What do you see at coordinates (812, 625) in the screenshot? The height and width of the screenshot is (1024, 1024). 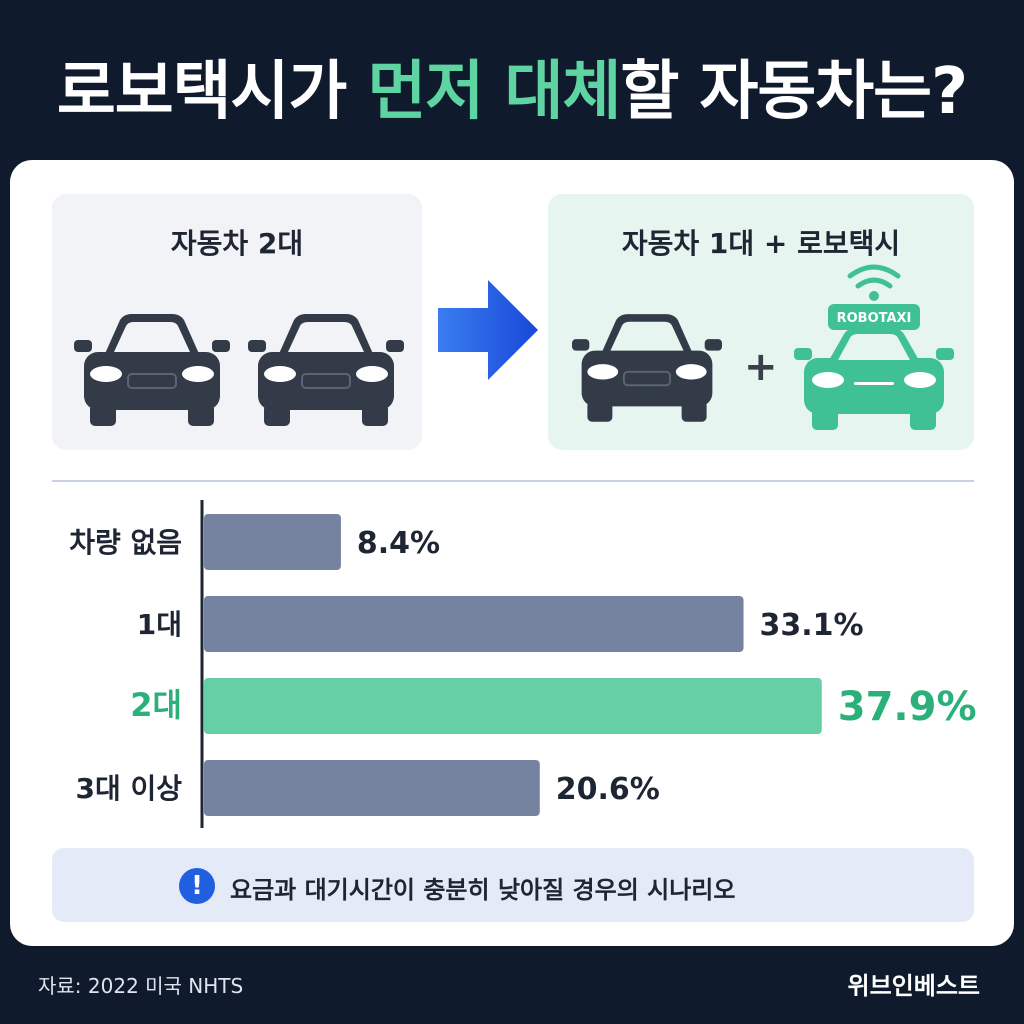 I see `value-label: 33.1%` at bounding box center [812, 625].